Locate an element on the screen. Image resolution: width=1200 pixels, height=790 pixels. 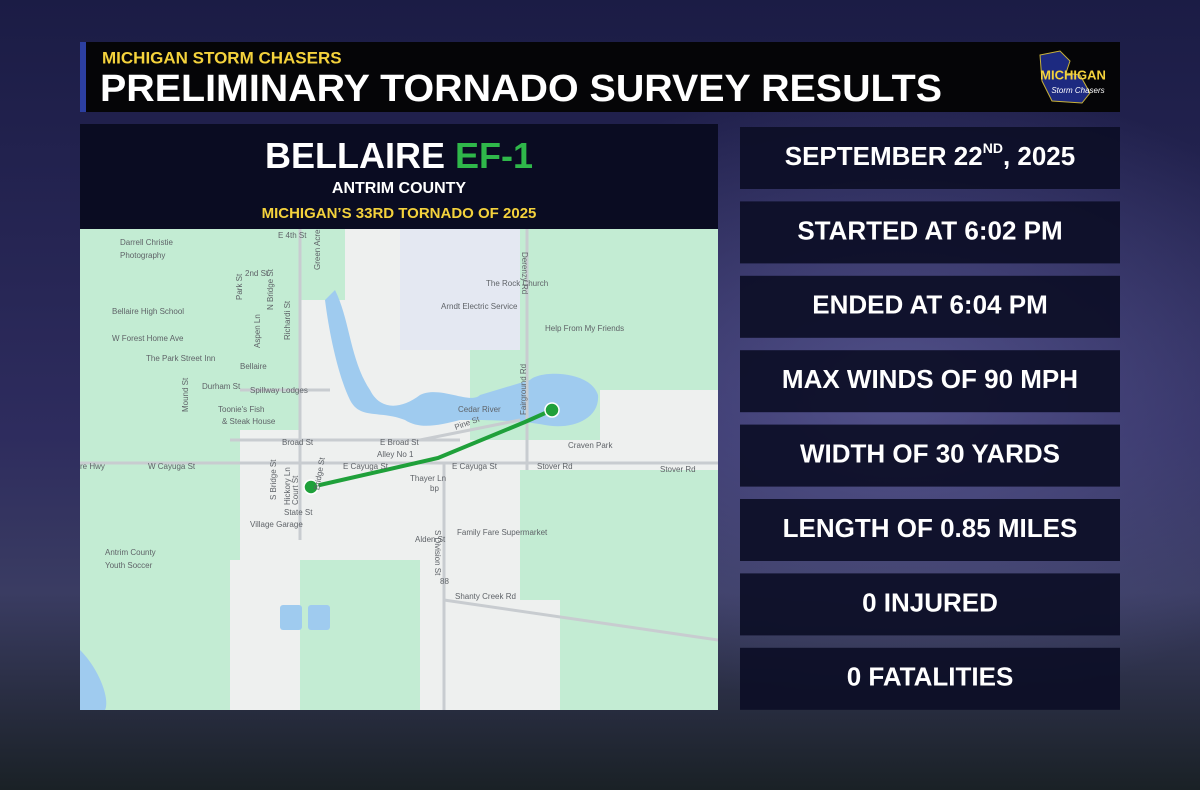
stat-text: 0 INJURED is located at coordinates (930, 602).